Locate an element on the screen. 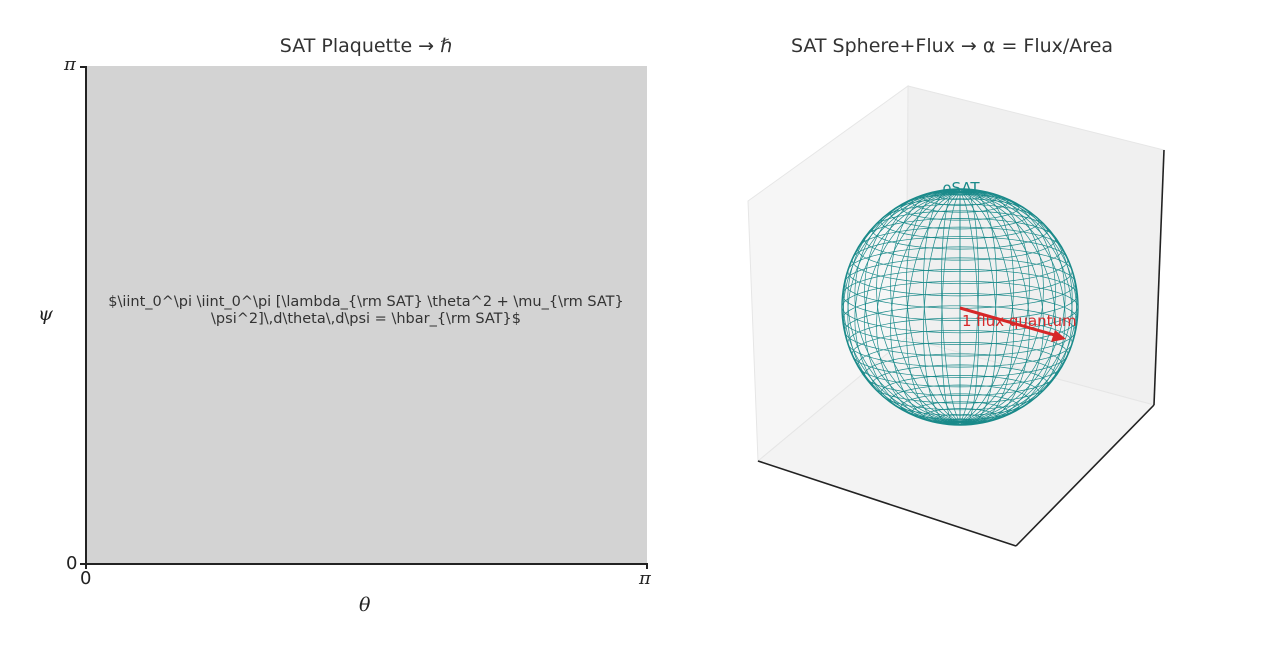  x-tick-right is located at coordinates (647, 566).